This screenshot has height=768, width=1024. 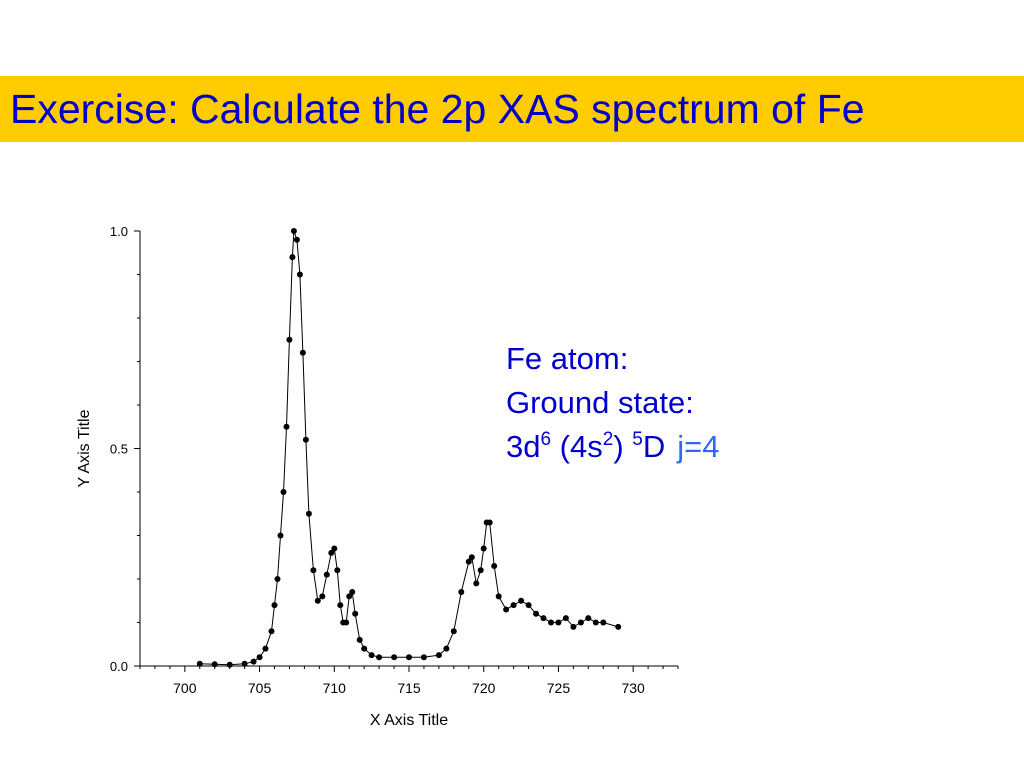 I want to click on x-tick-label: 710, so click(x=335, y=688).